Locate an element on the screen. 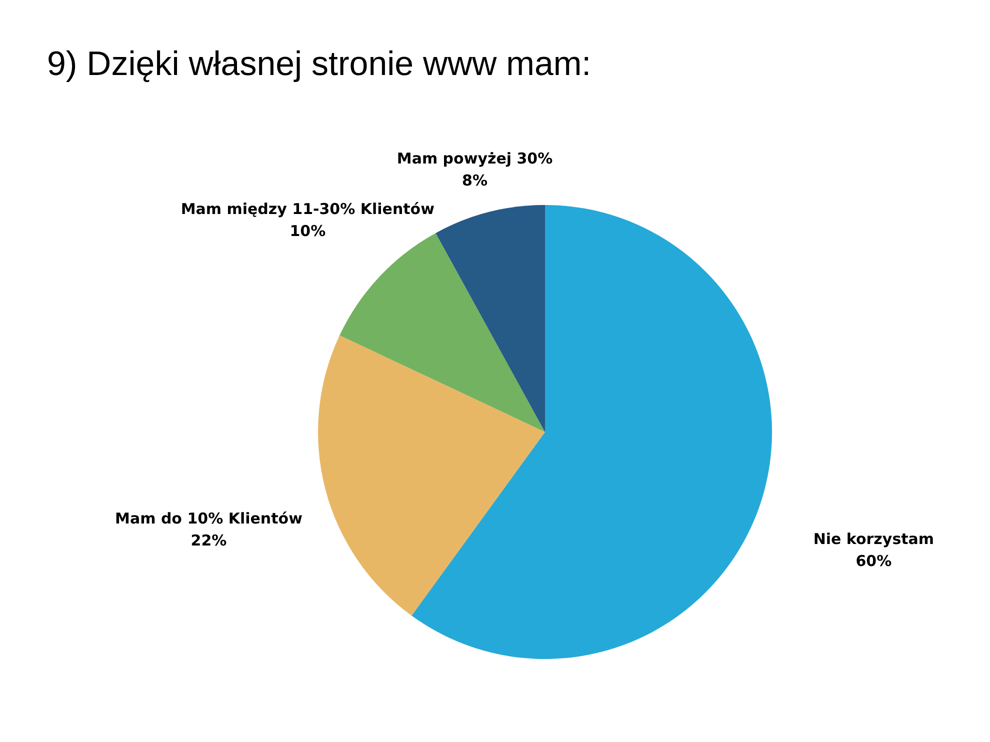 This screenshot has height=742, width=990. slice-label: Mam między 11-30% Klientów is located at coordinates (307, 209).